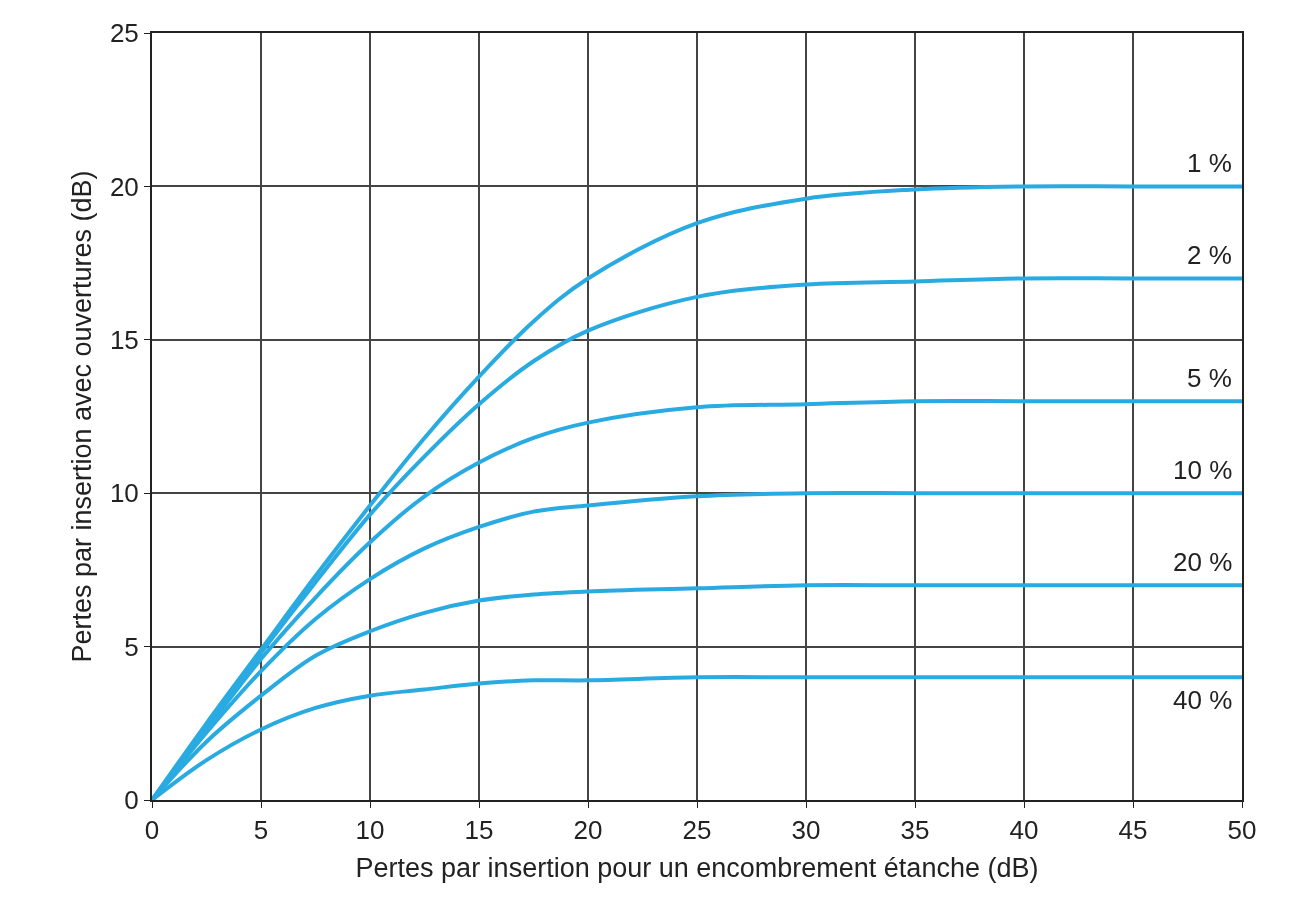 The height and width of the screenshot is (924, 1291). I want to click on series-label: 1 %, so click(1209, 163).